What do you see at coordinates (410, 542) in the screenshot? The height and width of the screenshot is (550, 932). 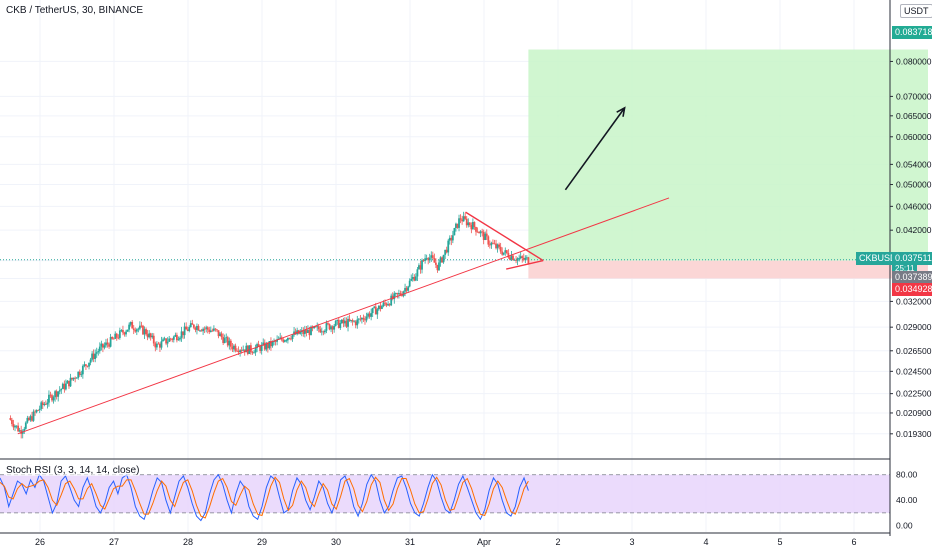 I see `time-tick-label-5: 31` at bounding box center [410, 542].